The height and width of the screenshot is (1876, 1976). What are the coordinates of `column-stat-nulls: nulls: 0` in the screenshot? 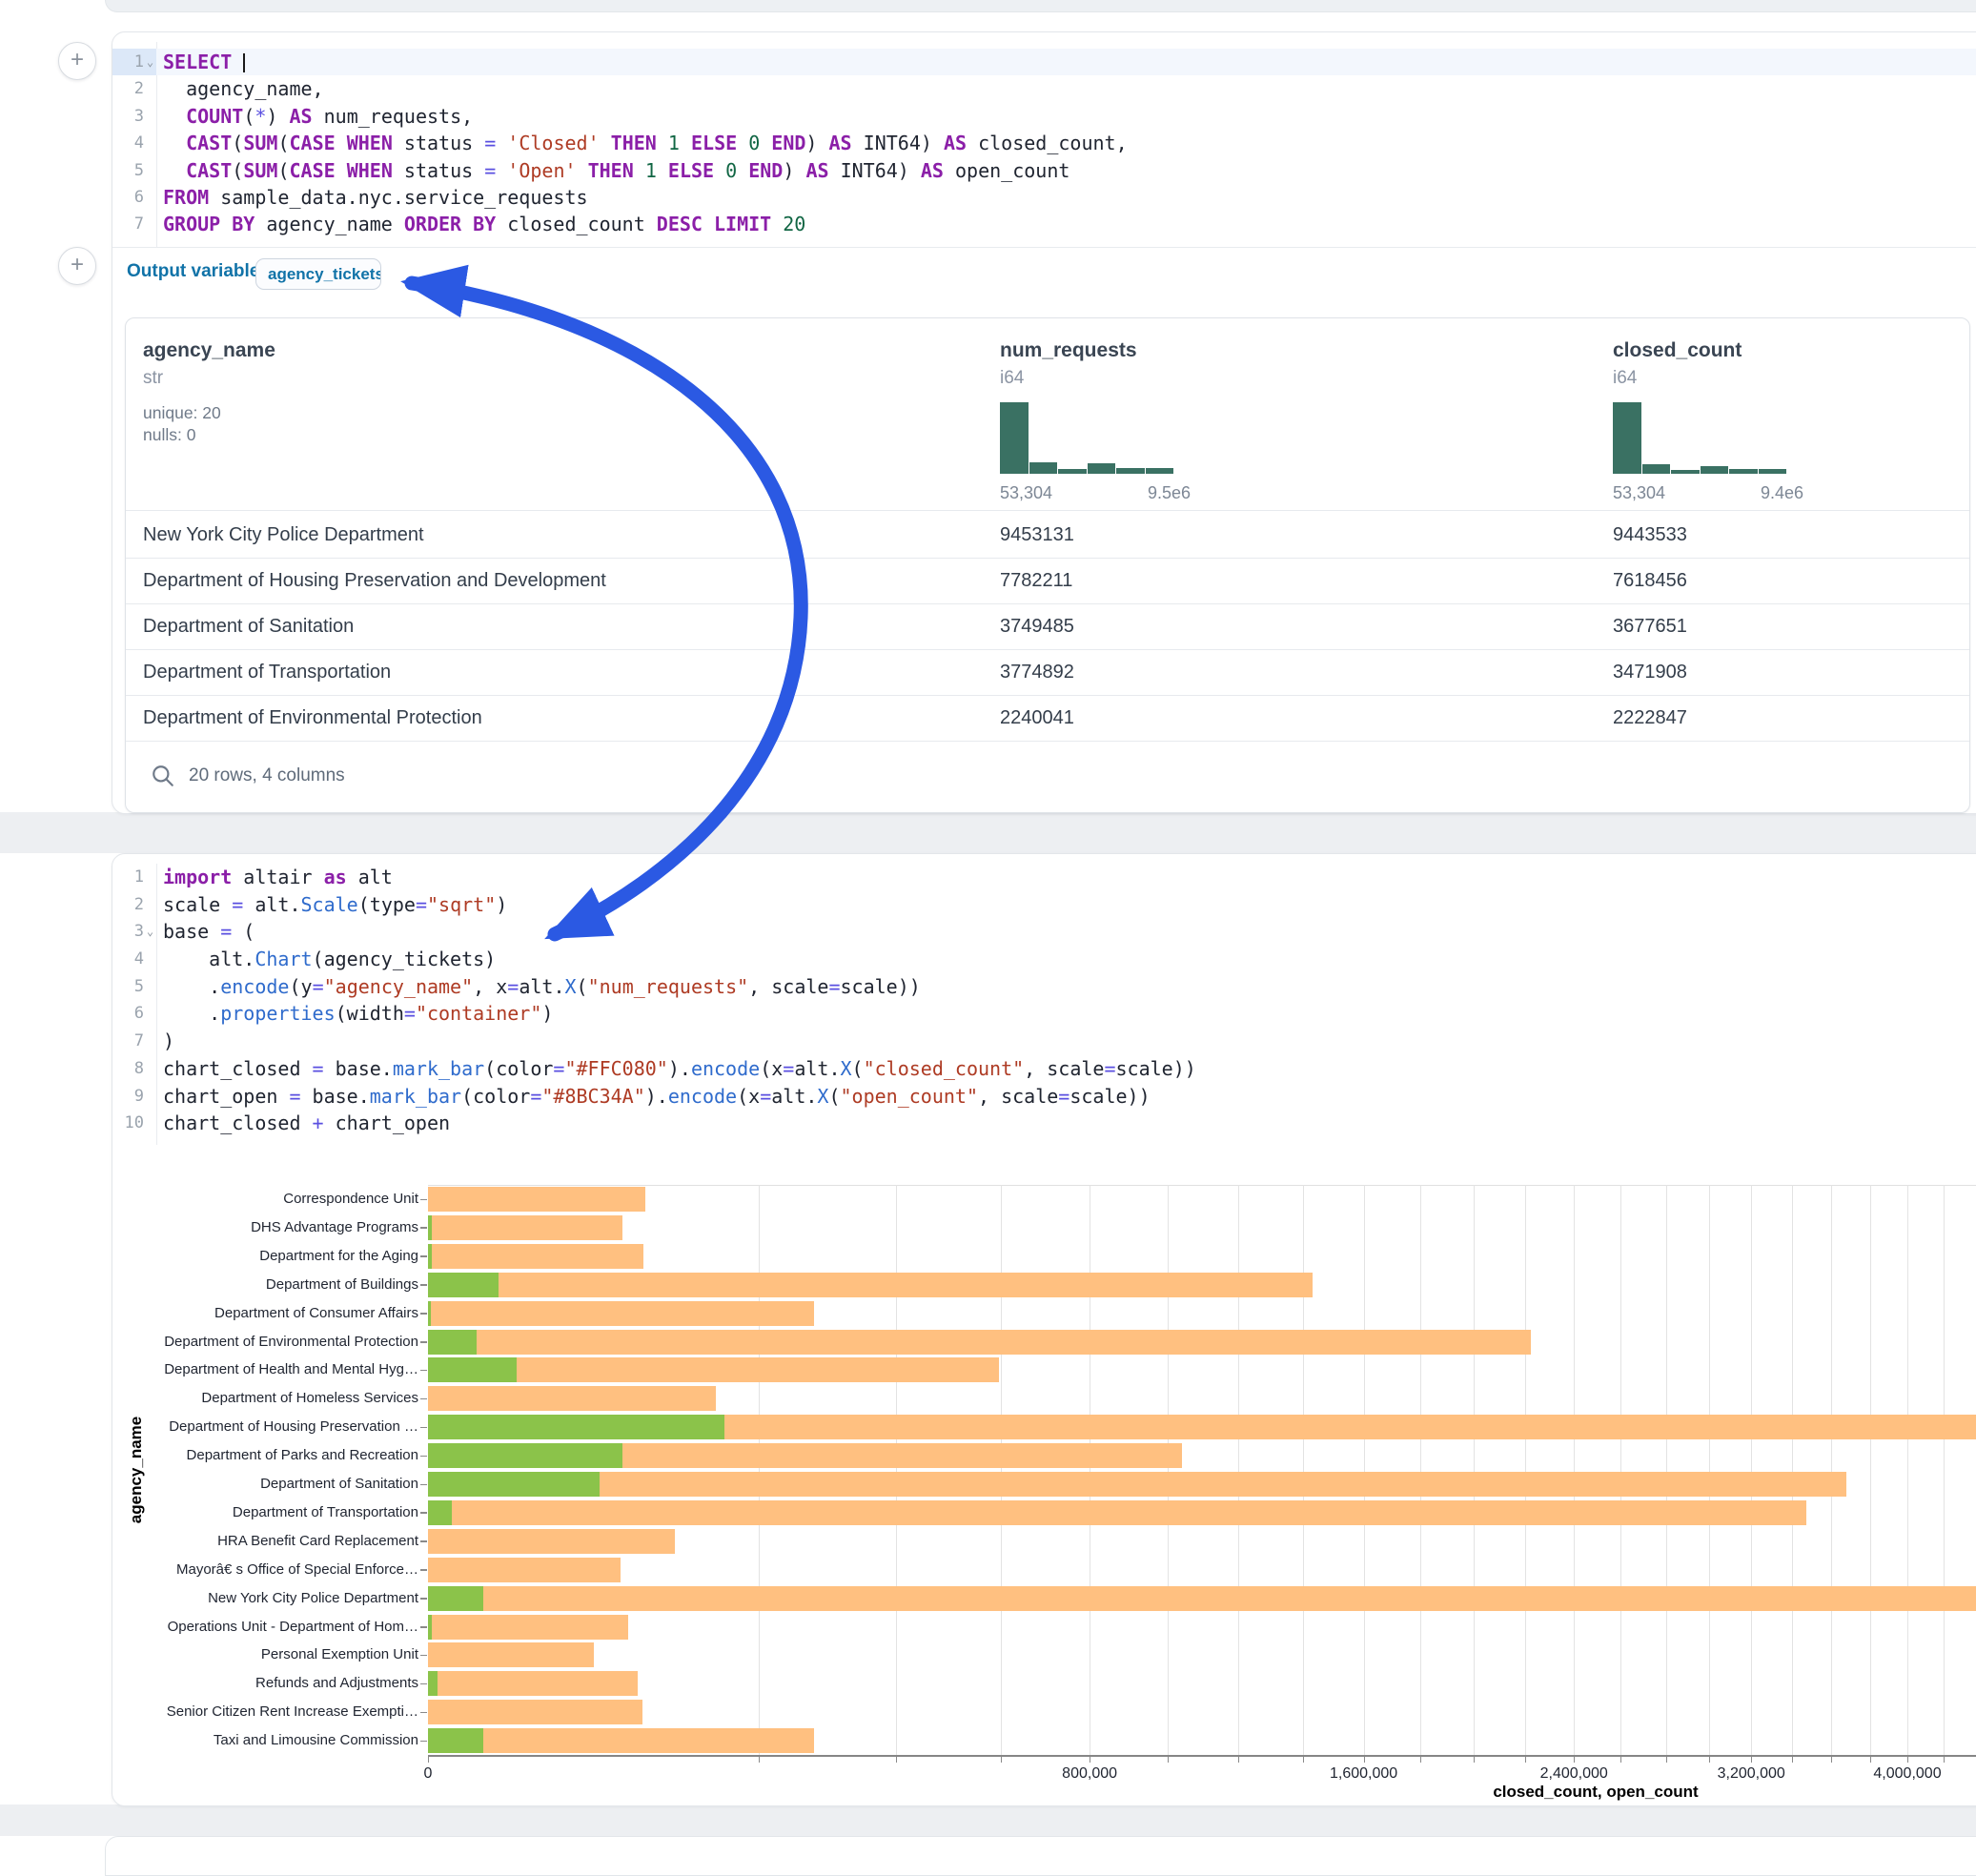 It's located at (169, 434).